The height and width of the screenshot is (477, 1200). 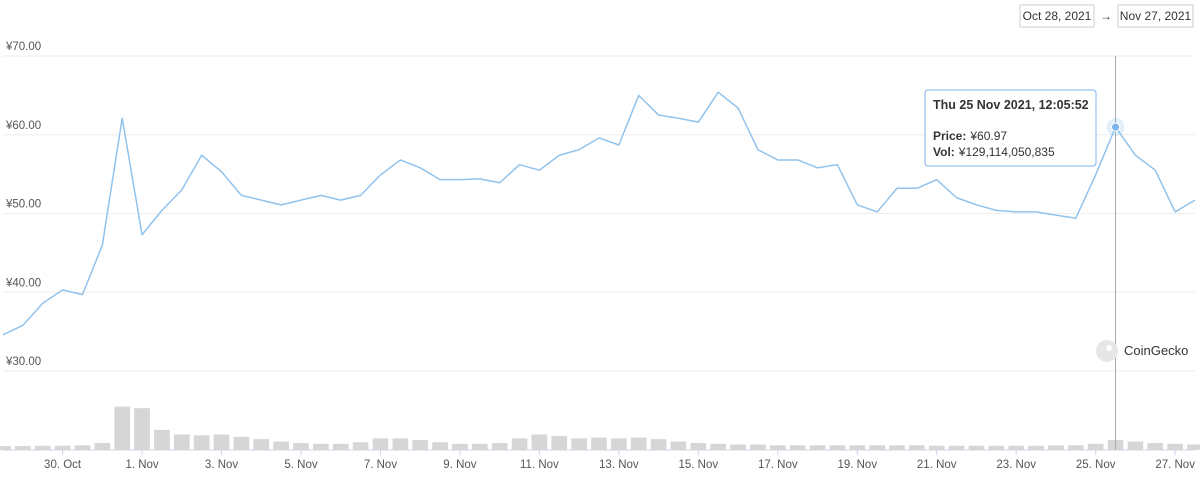 I want to click on date-to-box, so click(x=1155, y=16).